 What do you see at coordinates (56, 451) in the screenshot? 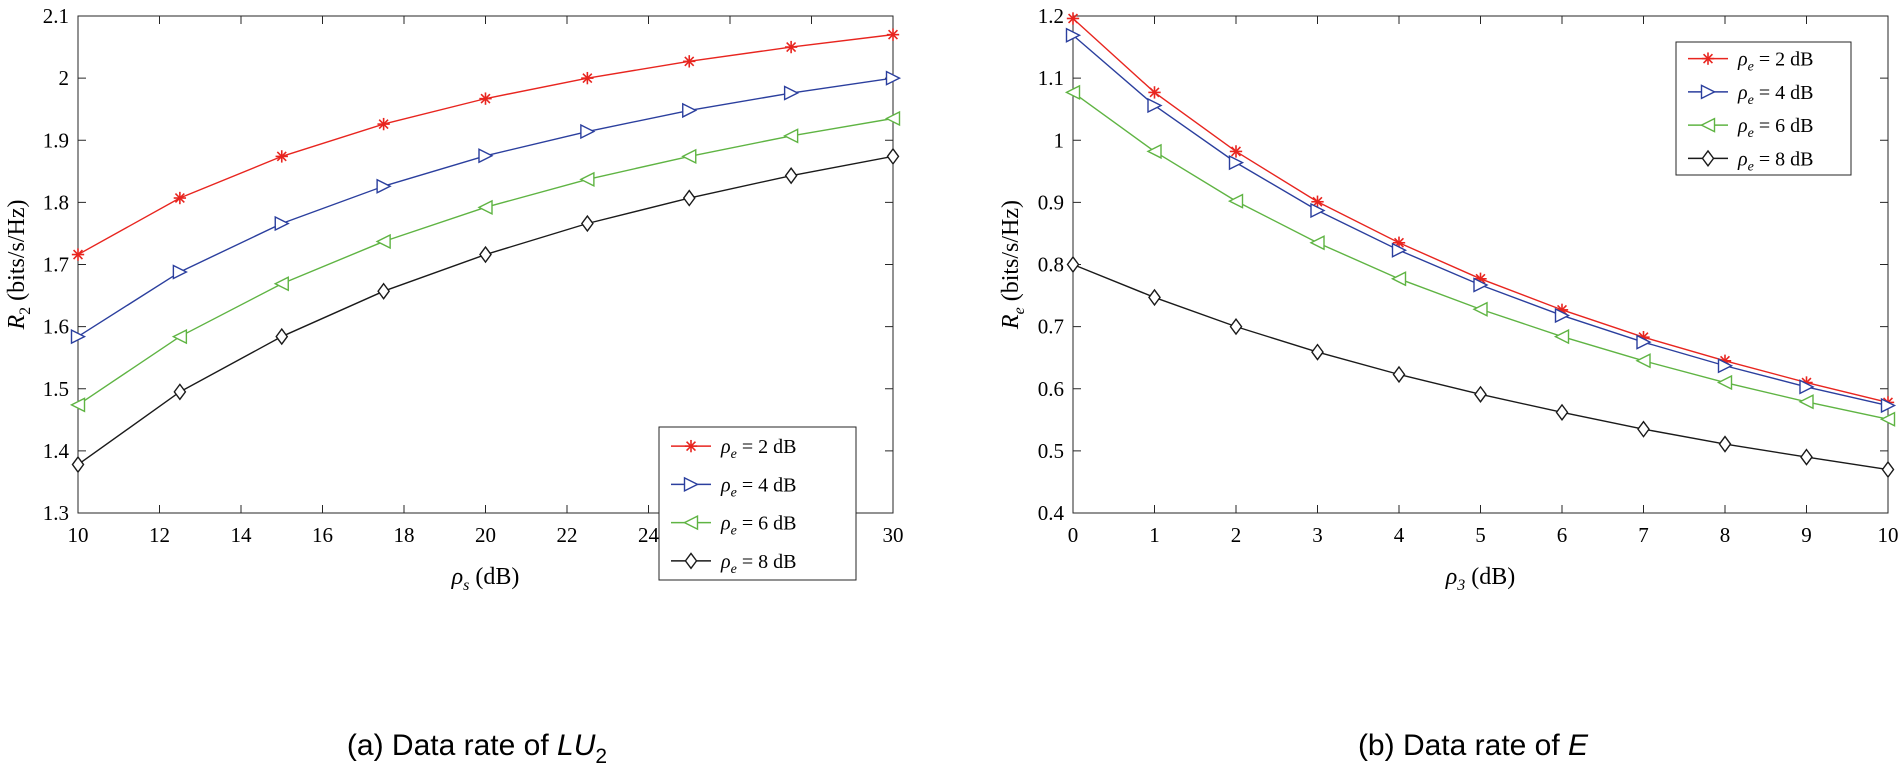
I see `y-tick-label: 1.4` at bounding box center [56, 451].